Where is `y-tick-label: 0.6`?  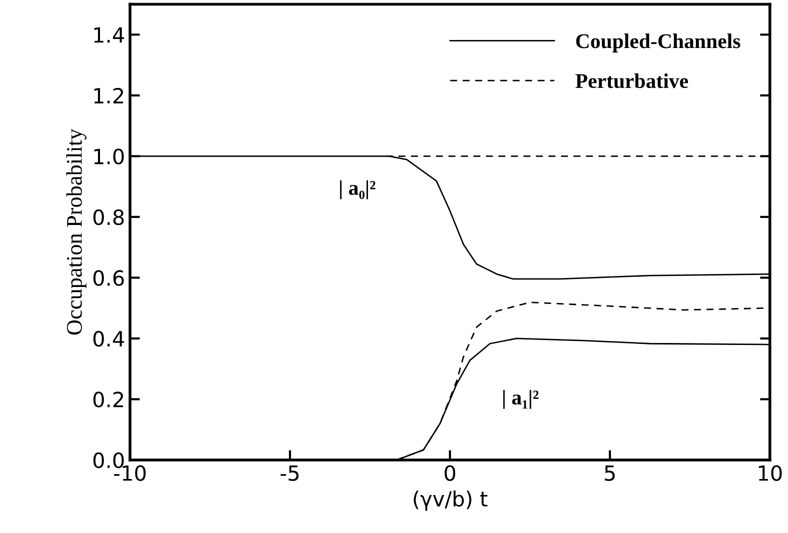
y-tick-label: 0.6 is located at coordinates (108, 278).